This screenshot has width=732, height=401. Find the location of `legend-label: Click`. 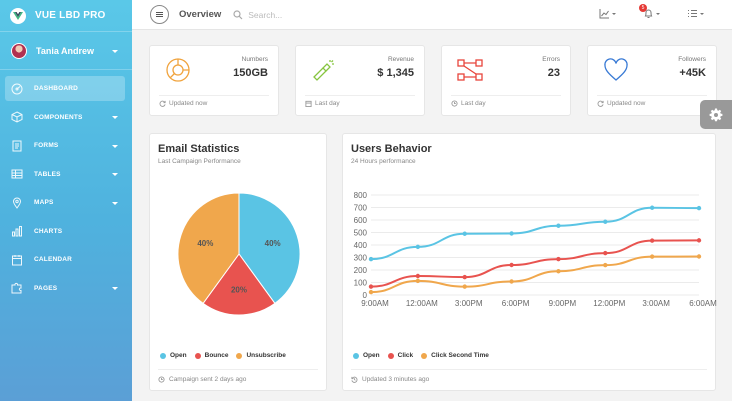

legend-label: Click is located at coordinates (405, 355).